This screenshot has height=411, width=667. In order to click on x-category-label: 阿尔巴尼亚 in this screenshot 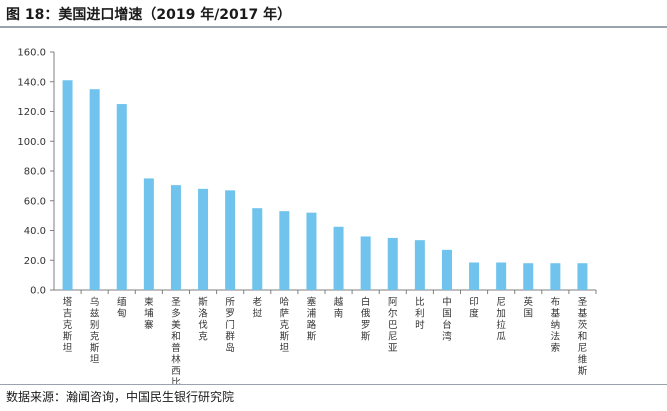, I will do `click(393, 325)`.